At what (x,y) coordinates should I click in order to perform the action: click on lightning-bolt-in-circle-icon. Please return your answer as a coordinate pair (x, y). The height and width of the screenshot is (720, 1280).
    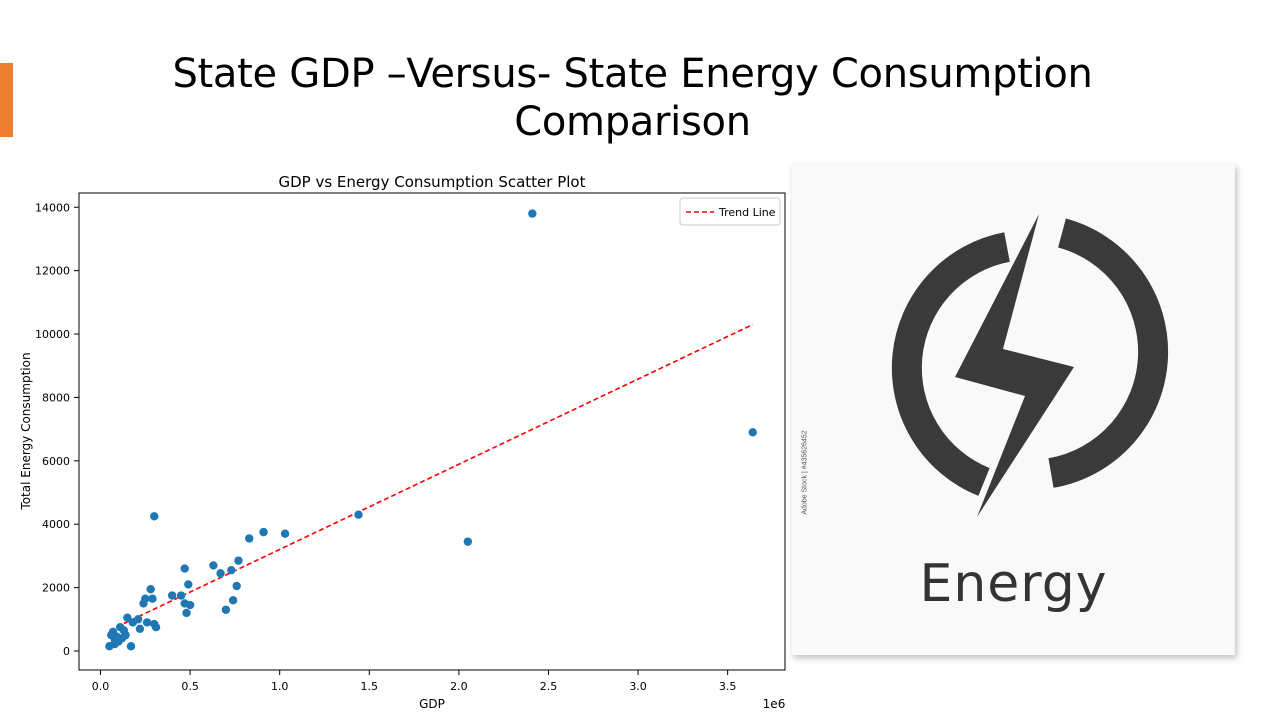
    Looking at the image, I should click on (1030, 365).